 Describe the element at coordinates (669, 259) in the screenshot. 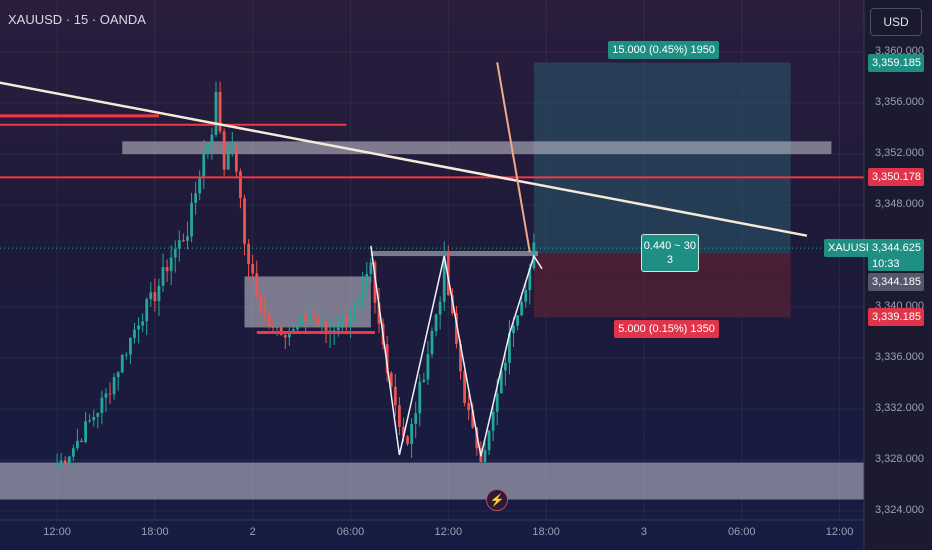

I see `ratio-line-2: 3` at that location.